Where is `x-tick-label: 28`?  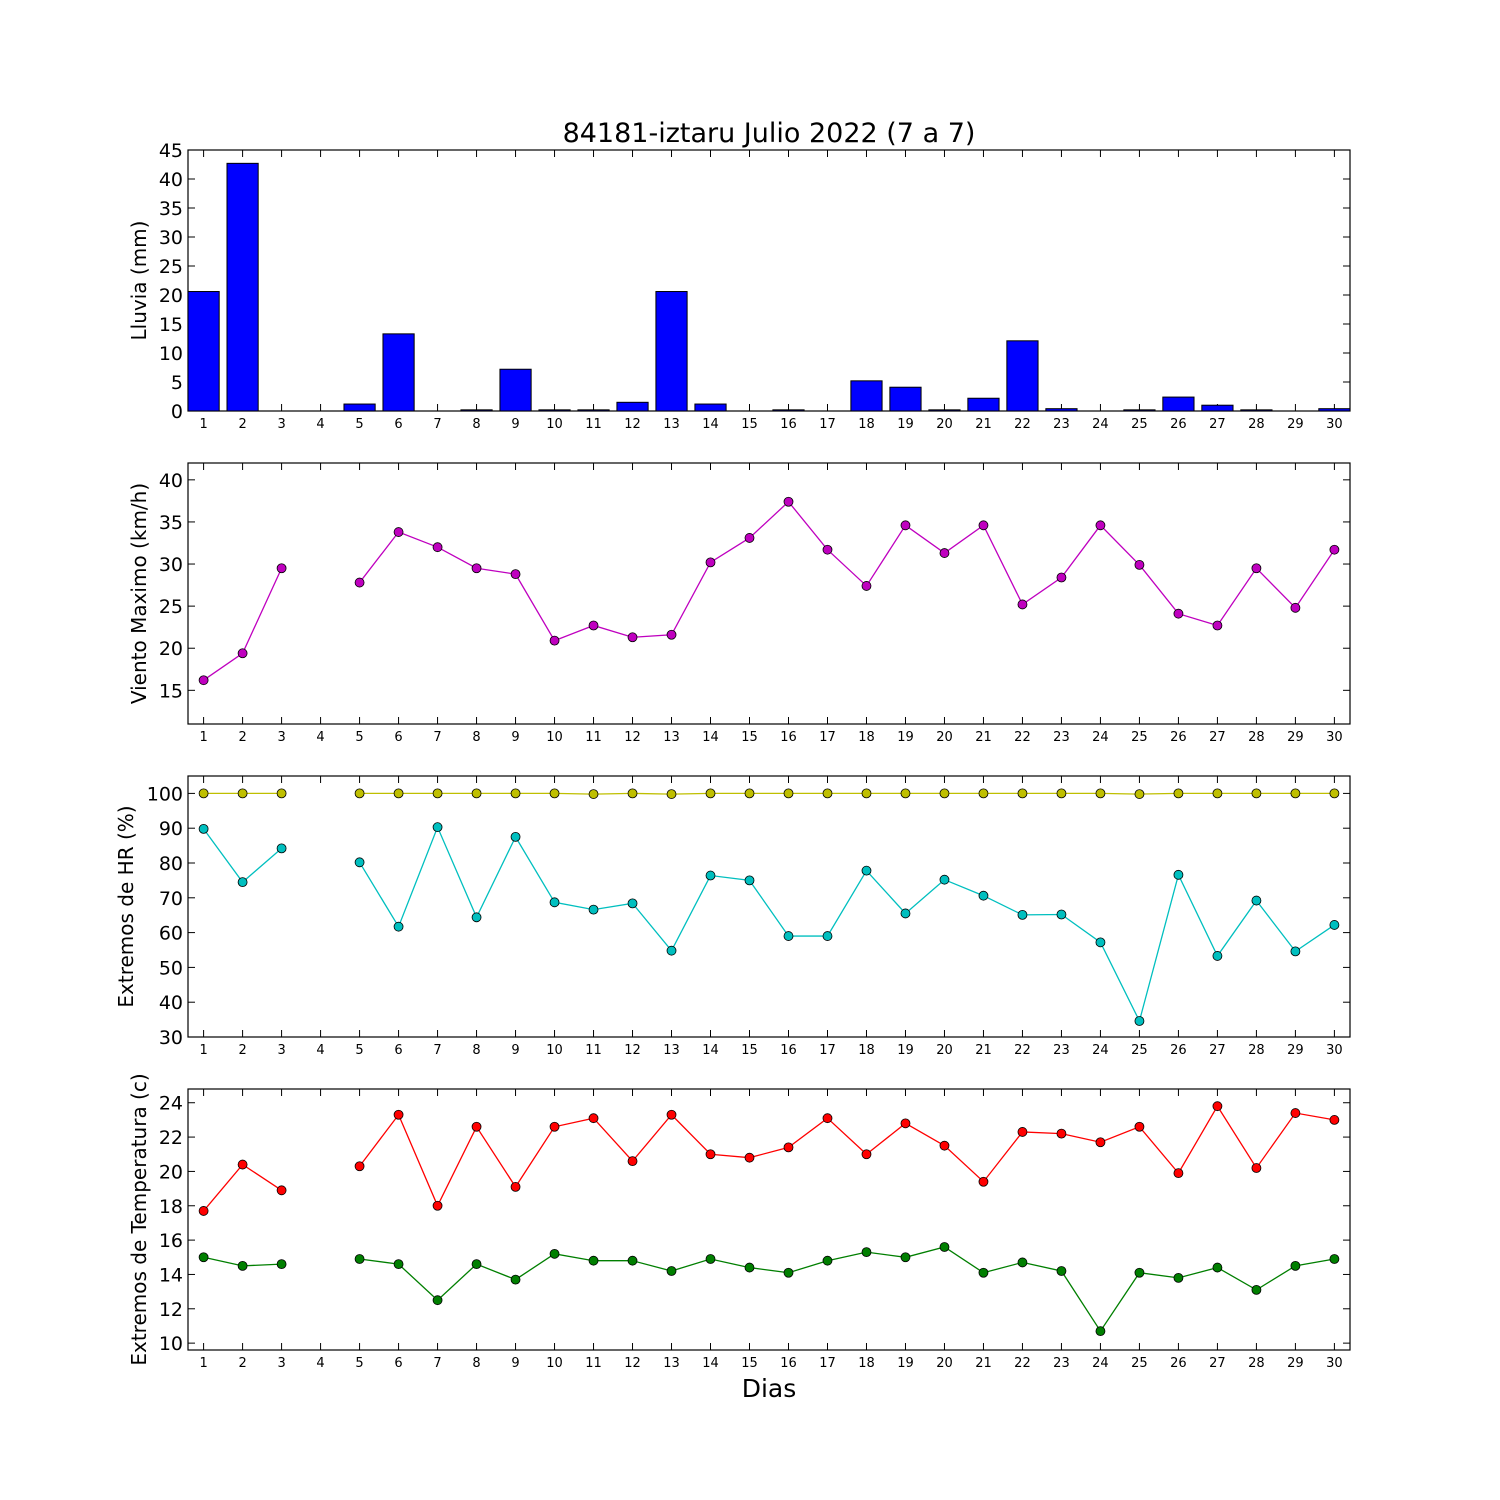 x-tick-label: 28 is located at coordinates (1256, 424).